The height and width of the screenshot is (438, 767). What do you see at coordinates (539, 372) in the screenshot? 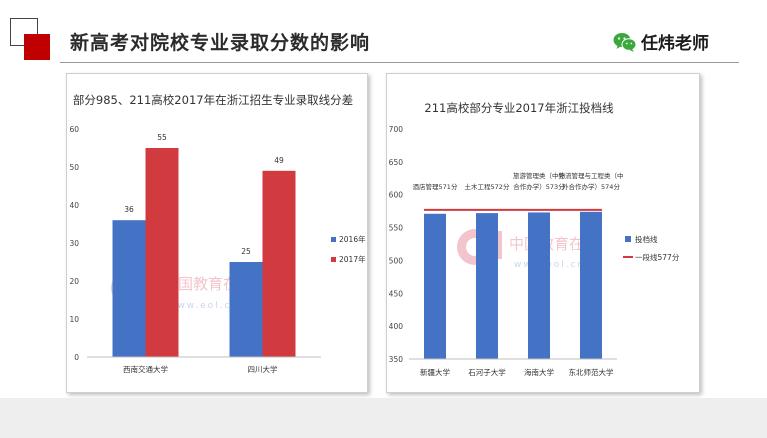
I see `x-tick-label: 海南大学` at bounding box center [539, 372].